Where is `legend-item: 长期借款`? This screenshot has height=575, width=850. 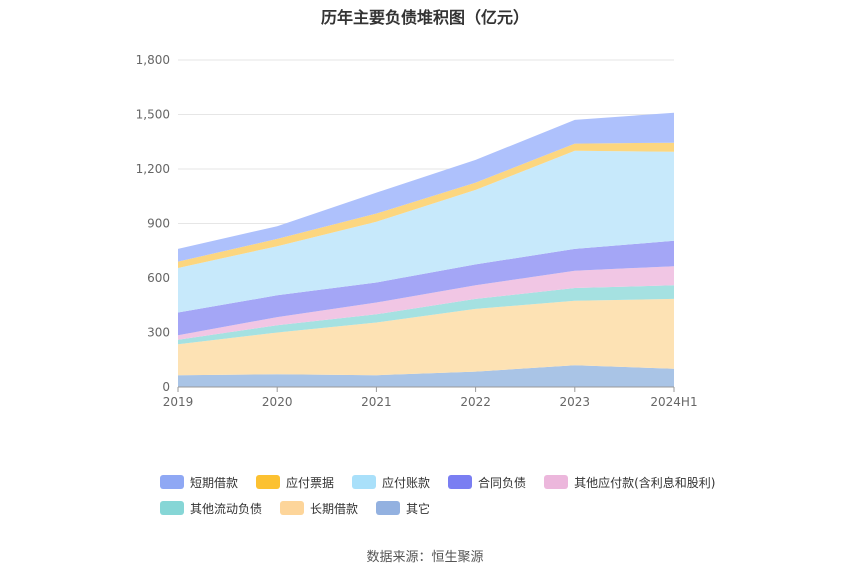
legend-item: 长期借款 is located at coordinates (319, 508).